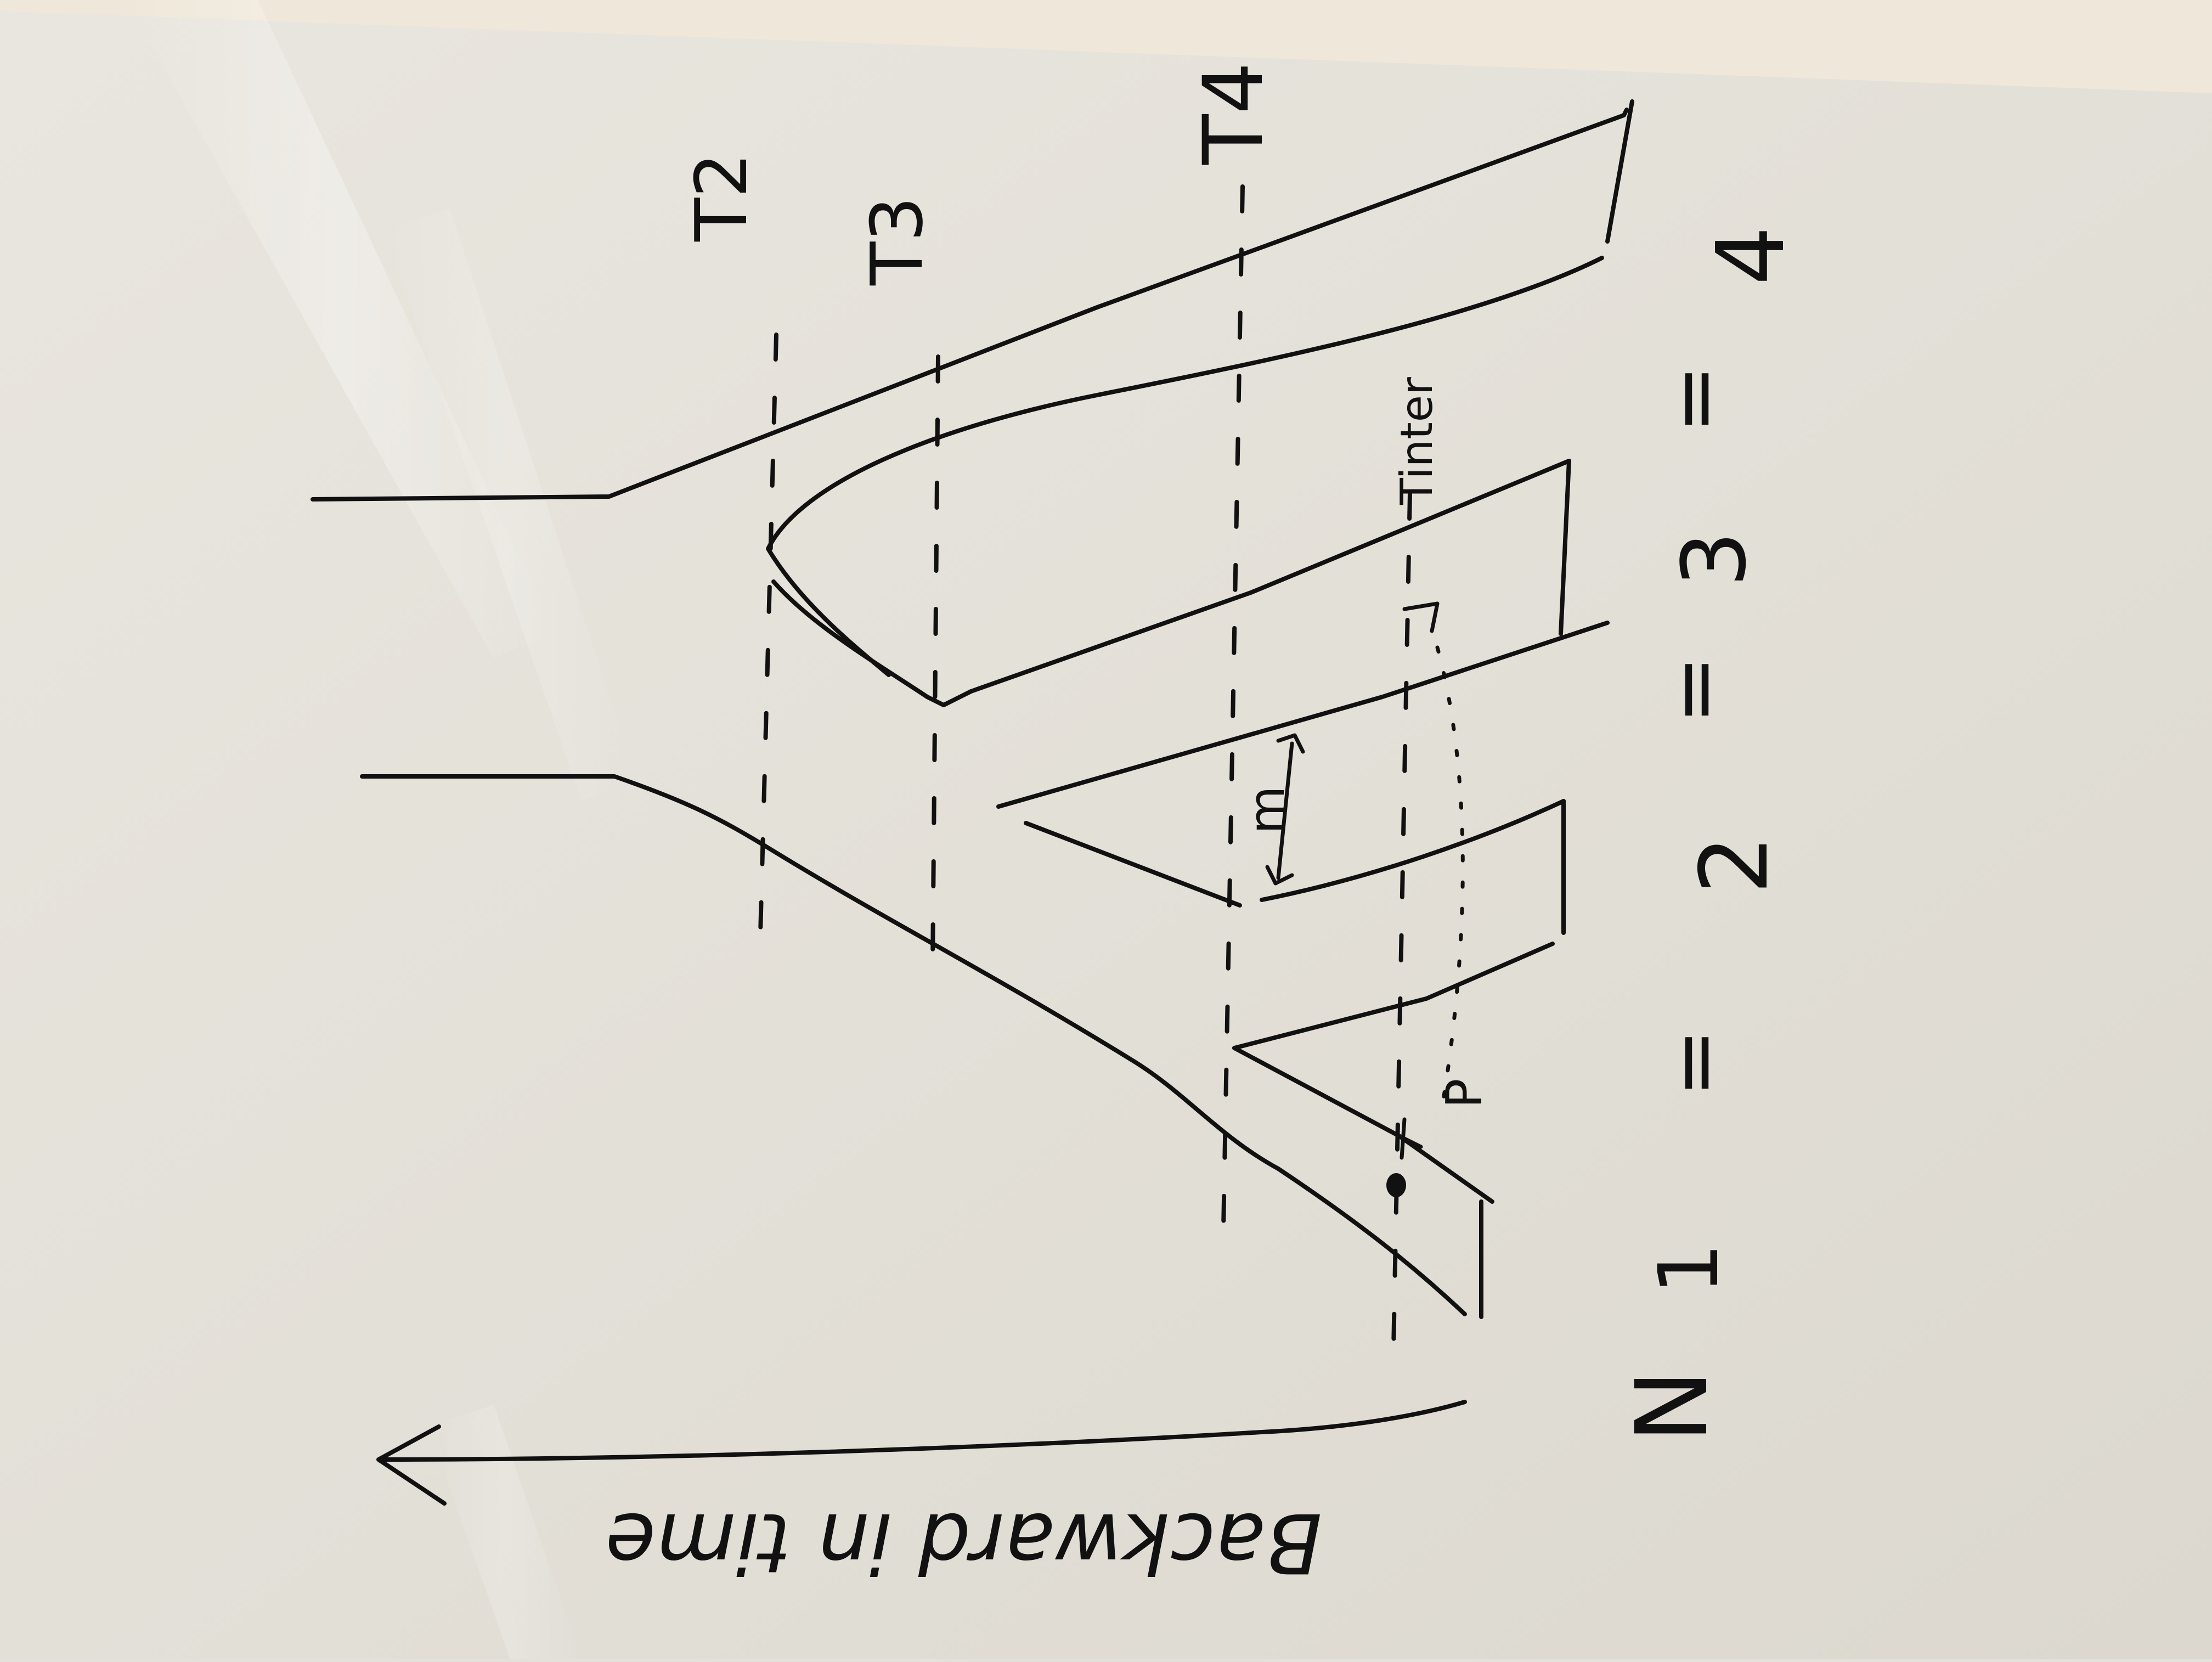 The height and width of the screenshot is (1662, 2212). What do you see at coordinates (340, 329) in the screenshot?
I see `glare-streak` at bounding box center [340, 329].